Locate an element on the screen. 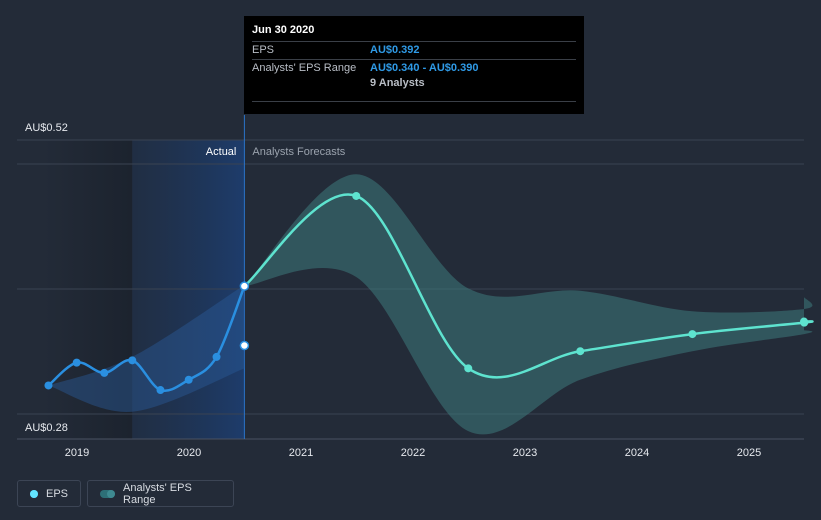  actual-range-band is located at coordinates (146, 348).